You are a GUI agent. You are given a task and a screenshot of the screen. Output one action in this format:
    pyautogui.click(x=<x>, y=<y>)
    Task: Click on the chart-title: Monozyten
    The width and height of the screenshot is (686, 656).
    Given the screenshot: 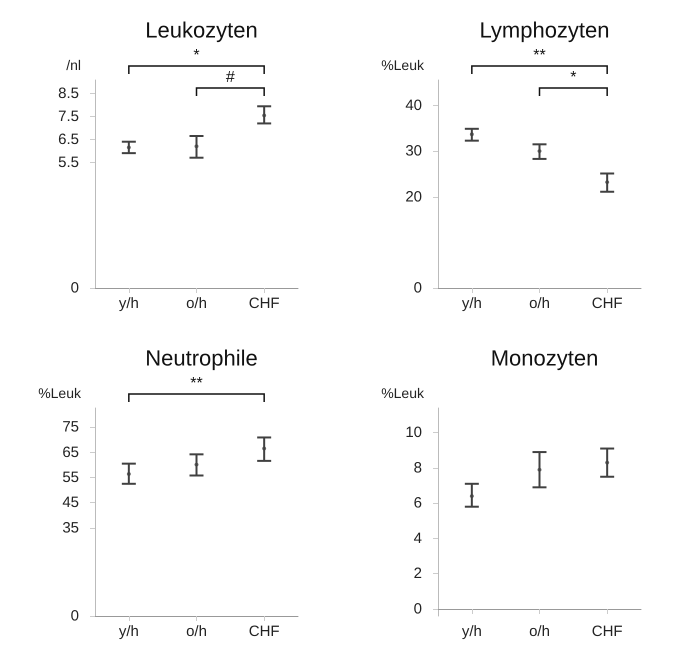 What is the action you would take?
    pyautogui.click(x=544, y=358)
    